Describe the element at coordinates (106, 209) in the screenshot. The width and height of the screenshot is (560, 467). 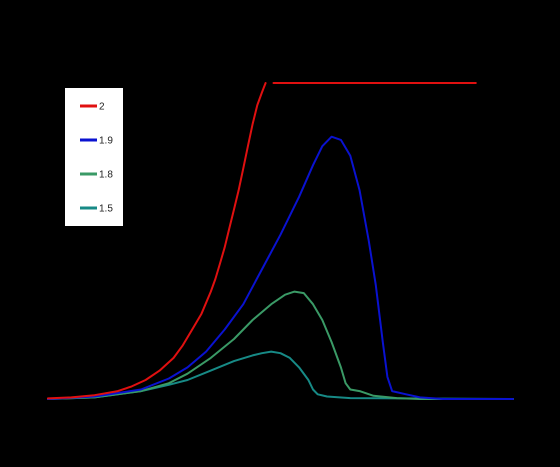
I see `legend-label-3: 1.5` at that location.